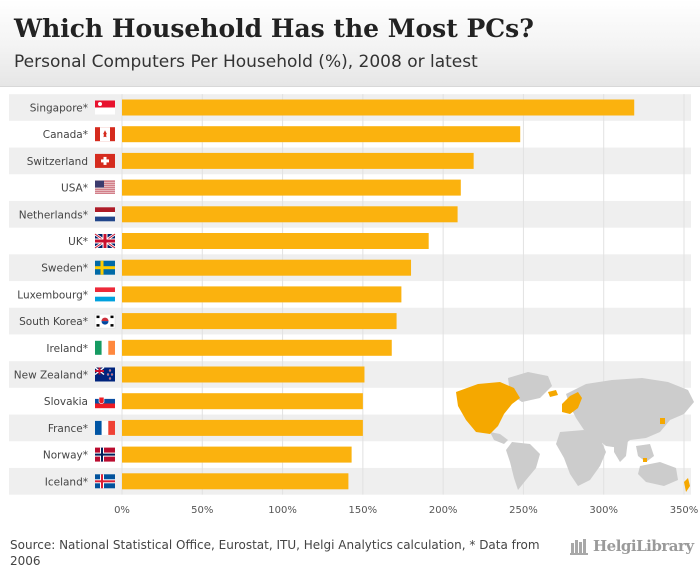 The height and width of the screenshot is (585, 700). What do you see at coordinates (51, 376) in the screenshot?
I see `category-label: New Zealand*` at bounding box center [51, 376].